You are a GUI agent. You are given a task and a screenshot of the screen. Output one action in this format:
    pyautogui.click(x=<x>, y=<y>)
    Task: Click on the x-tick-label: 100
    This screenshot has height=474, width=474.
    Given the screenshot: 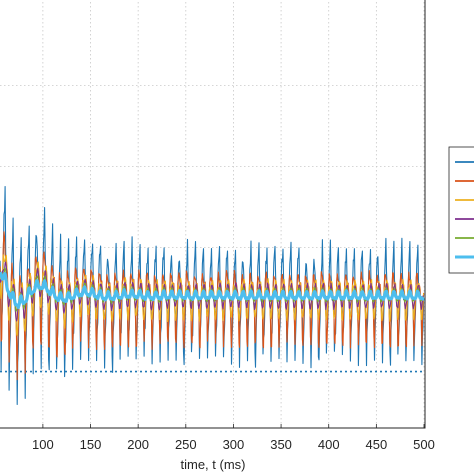 What is the action you would take?
    pyautogui.click(x=43, y=444)
    